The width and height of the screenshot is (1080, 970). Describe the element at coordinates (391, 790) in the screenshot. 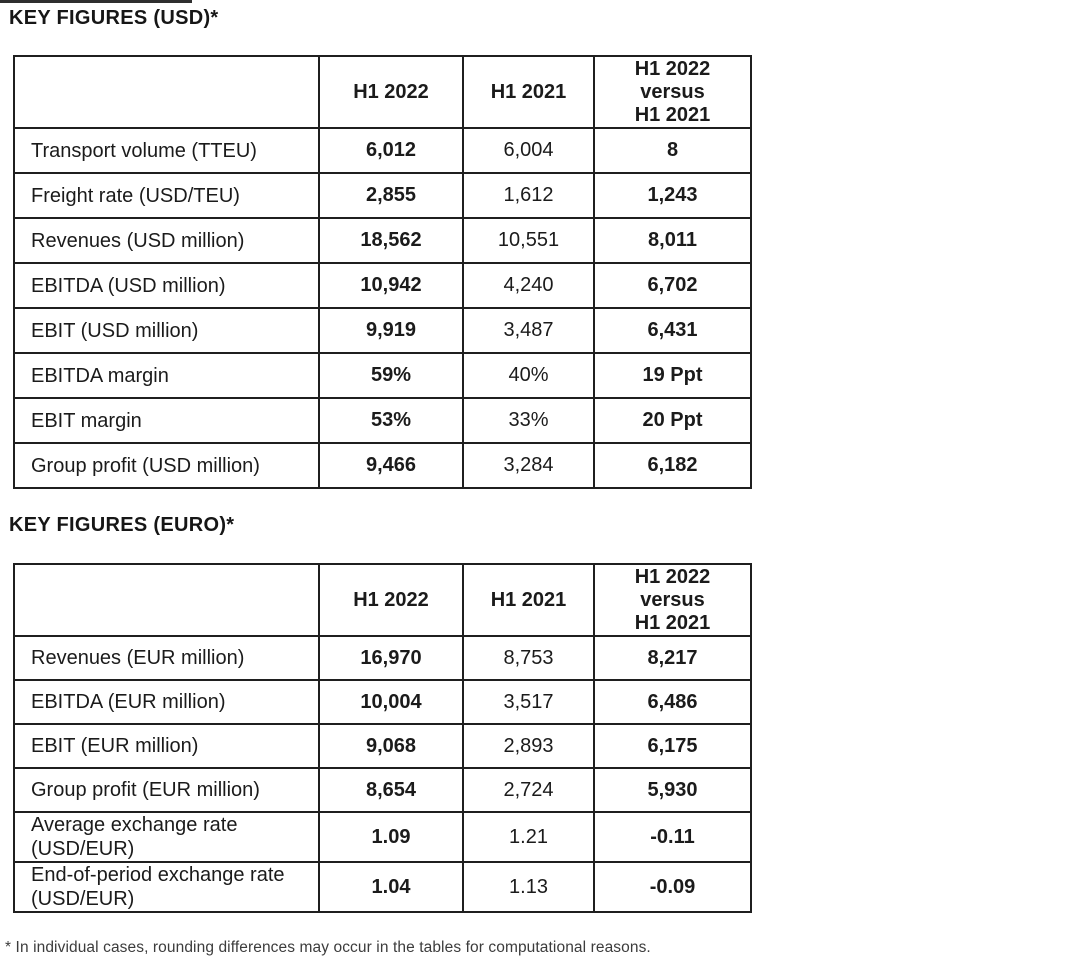

I see `value-h1-2022: 8,654` at that location.